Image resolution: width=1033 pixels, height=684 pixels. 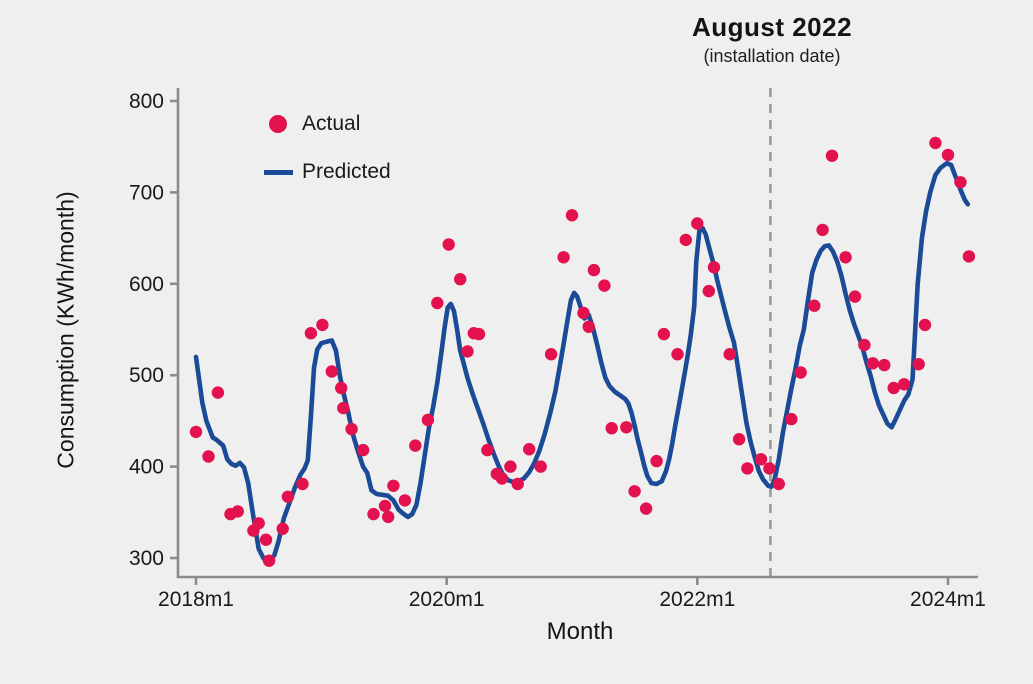 What do you see at coordinates (65, 330) in the screenshot?
I see `y-axis-title: Consumption (KWh/month)` at bounding box center [65, 330].